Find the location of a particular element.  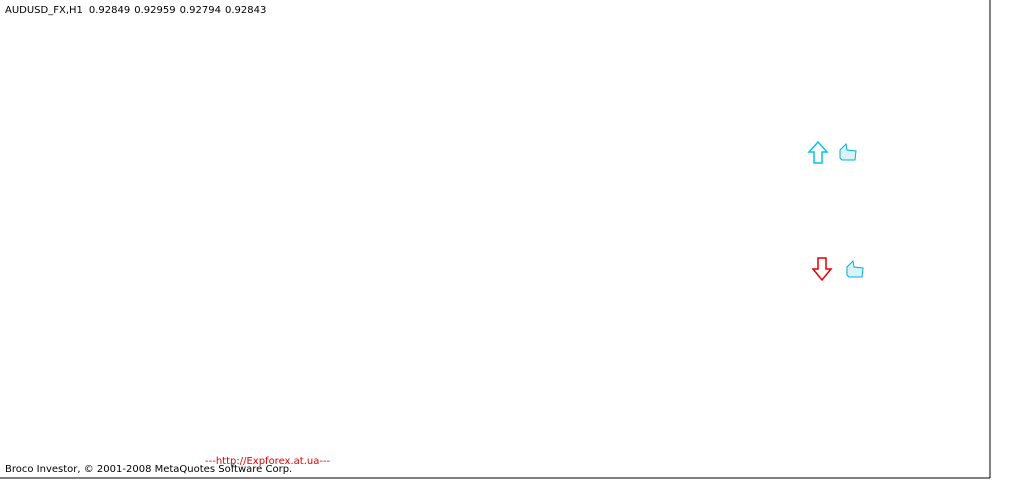

sell-signal is located at coordinates (837, 269).